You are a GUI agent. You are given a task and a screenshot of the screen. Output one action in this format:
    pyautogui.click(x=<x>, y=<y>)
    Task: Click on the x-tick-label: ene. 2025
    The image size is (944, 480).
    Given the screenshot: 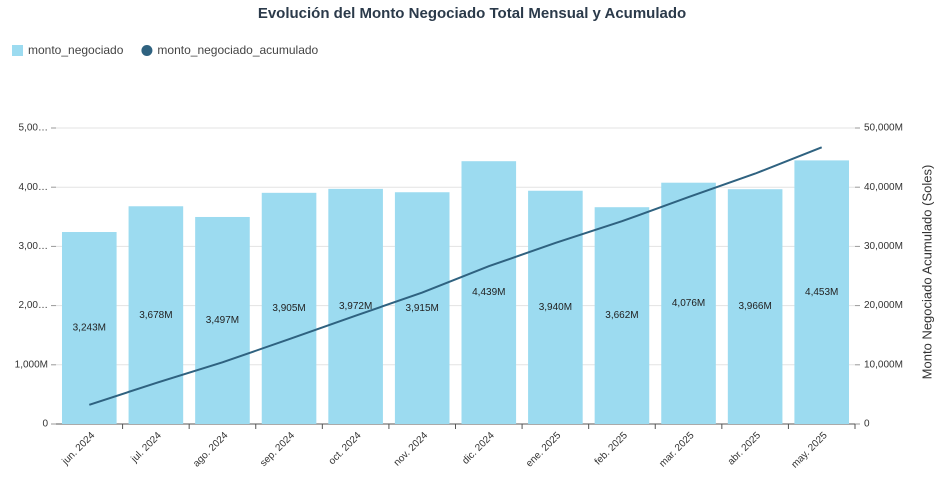 What is the action you would take?
    pyautogui.click(x=544, y=450)
    